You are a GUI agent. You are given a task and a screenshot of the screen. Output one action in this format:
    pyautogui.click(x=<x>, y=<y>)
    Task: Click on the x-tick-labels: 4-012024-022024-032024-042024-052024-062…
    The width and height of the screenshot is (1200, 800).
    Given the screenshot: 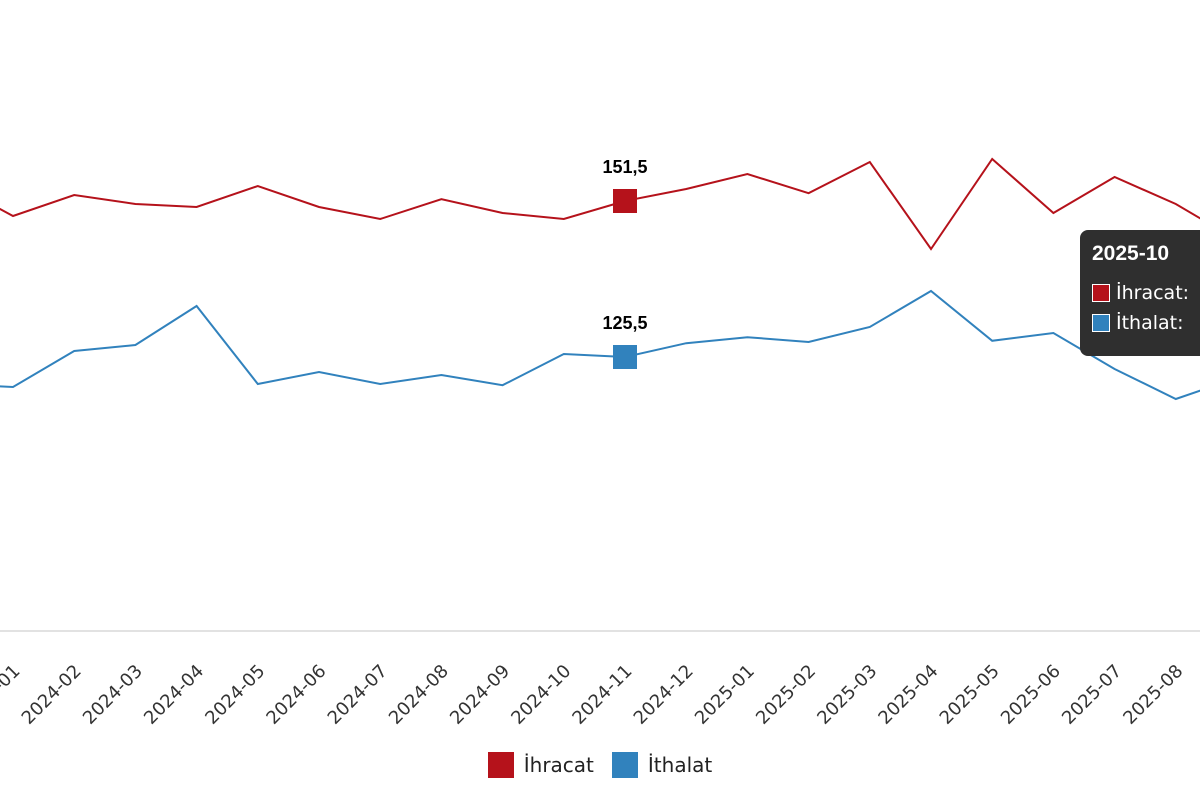 What is the action you would take?
    pyautogui.click(x=593, y=695)
    